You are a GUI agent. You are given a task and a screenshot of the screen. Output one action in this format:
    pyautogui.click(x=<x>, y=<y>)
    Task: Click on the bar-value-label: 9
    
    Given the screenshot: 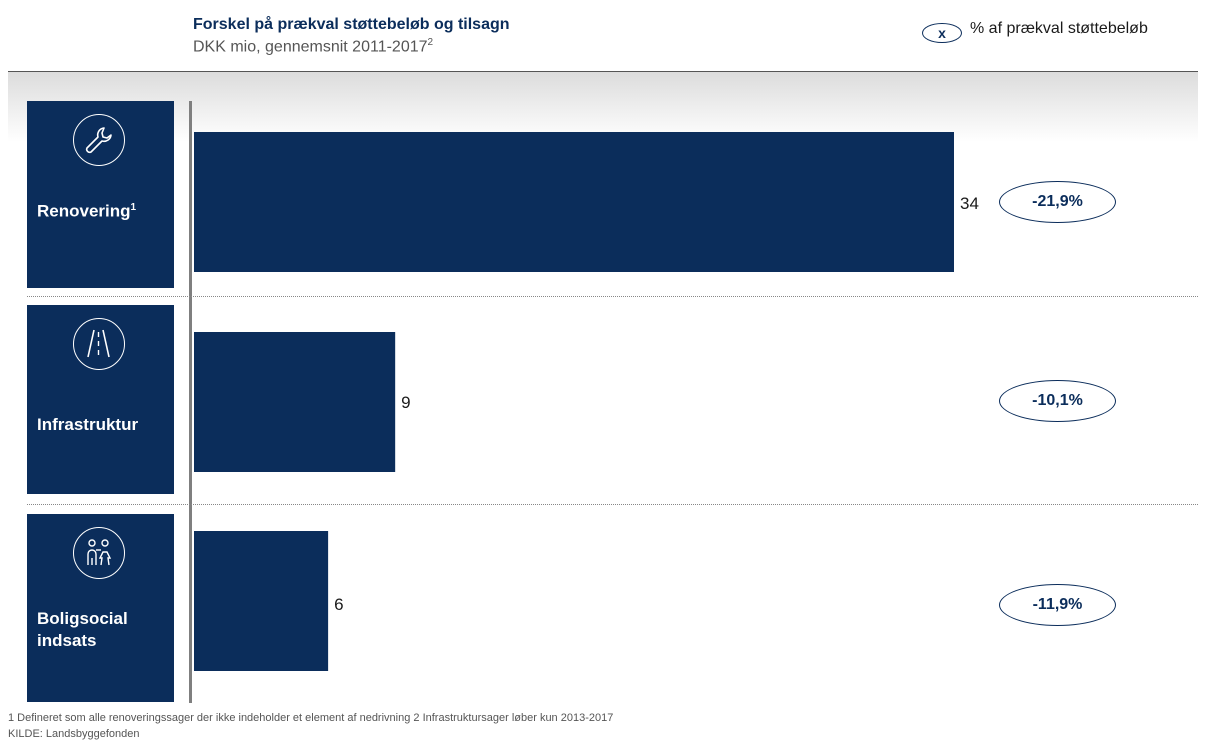 What is the action you would take?
    pyautogui.click(x=405, y=402)
    